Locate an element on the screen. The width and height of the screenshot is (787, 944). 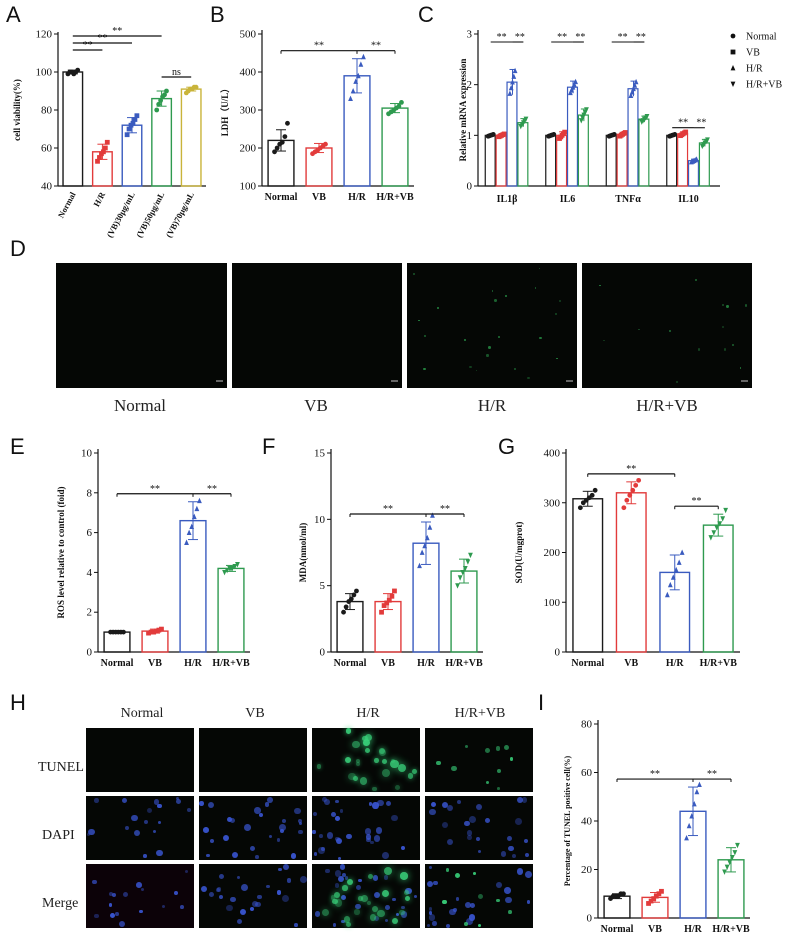
y-tick-label: 6 is located at coordinates (90, 533).